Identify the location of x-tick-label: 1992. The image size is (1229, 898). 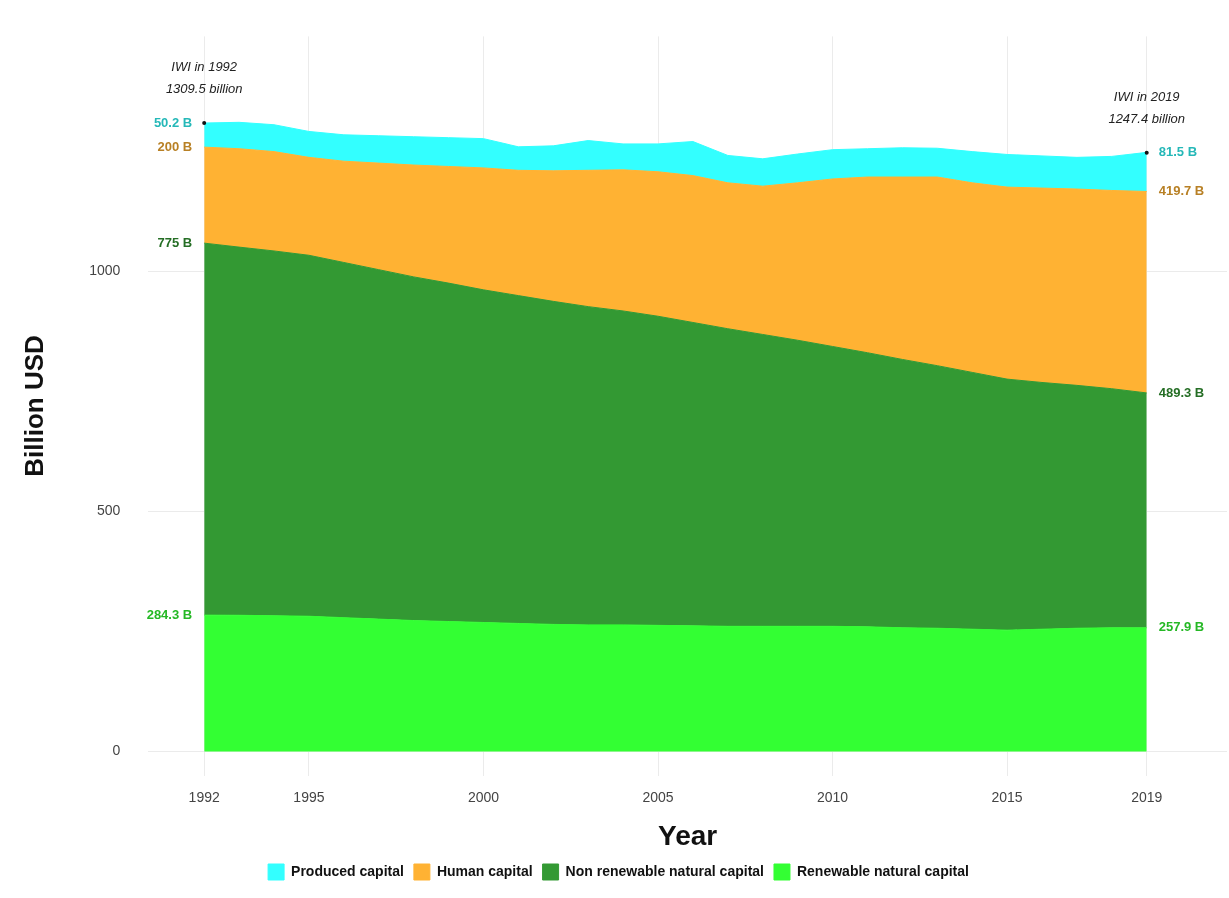
(204, 796).